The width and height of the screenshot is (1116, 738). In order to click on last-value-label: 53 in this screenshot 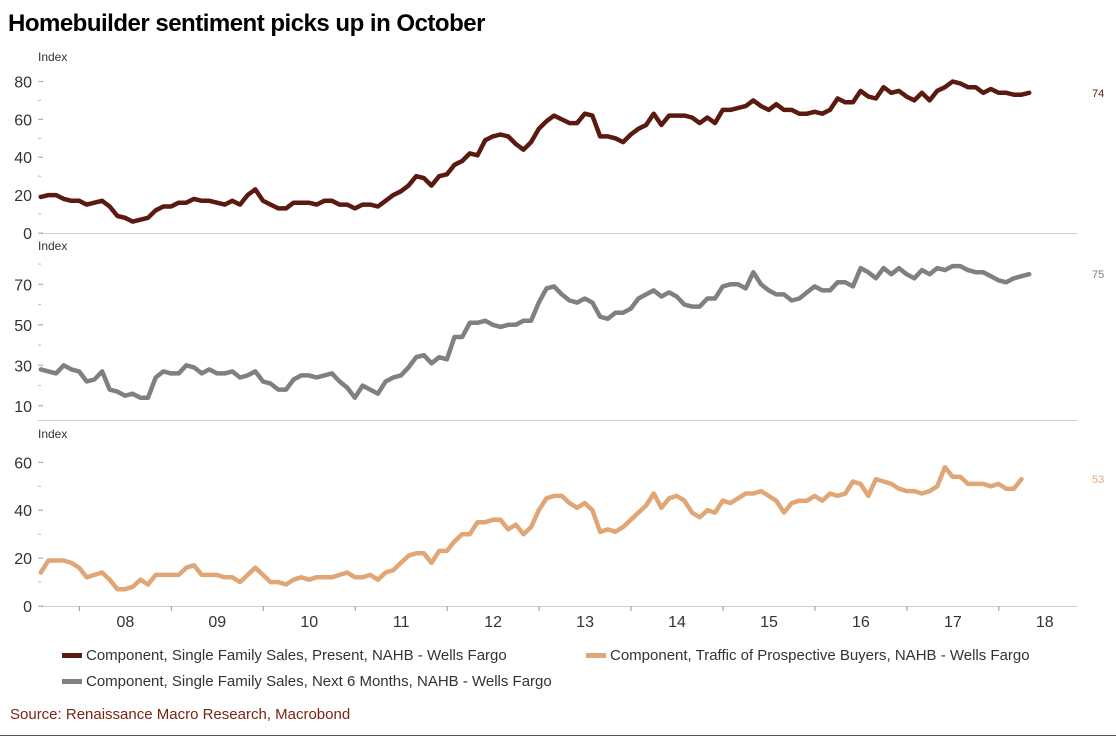, I will do `click(1098, 480)`.